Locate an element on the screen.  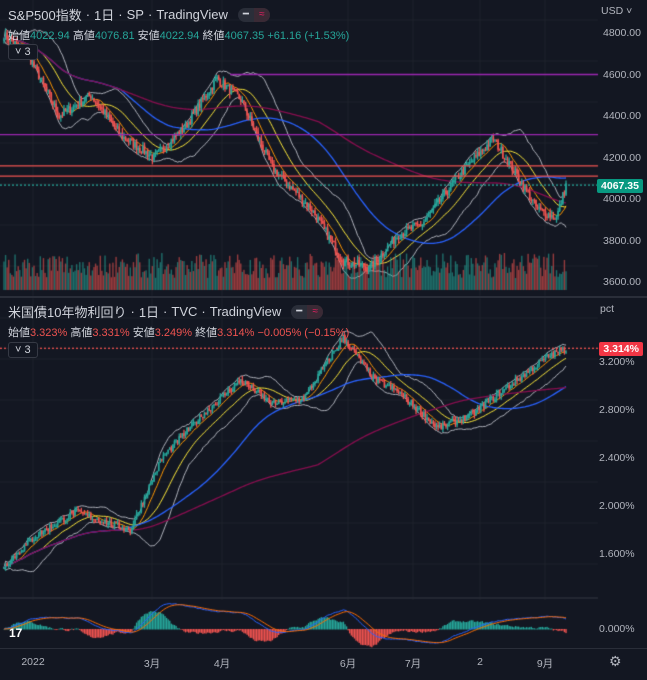
yield-tick: 3.200% is located at coordinates (617, 362).